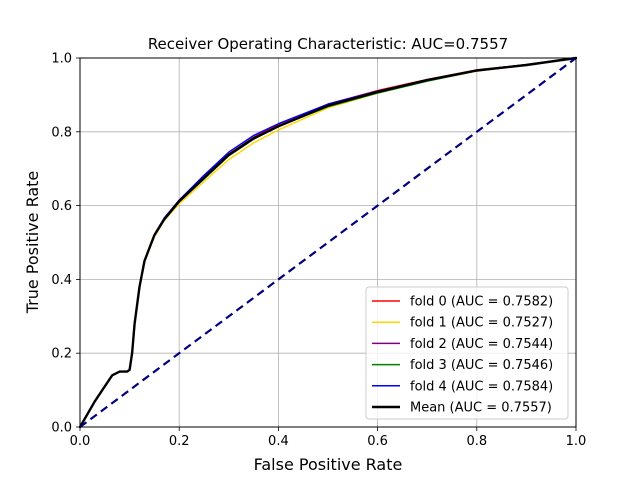 This screenshot has height=480, width=640. I want to click on y-tick-label: 0.2, so click(61, 354).